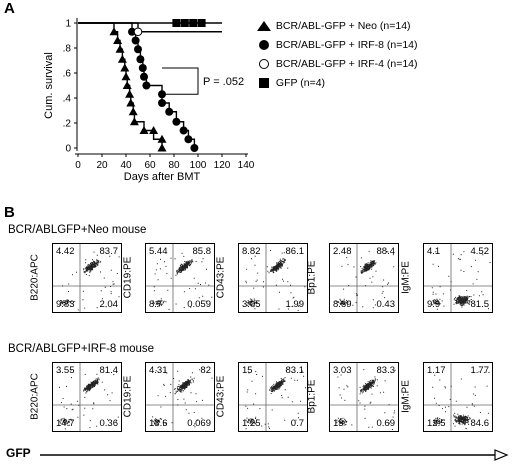  What do you see at coordinates (65, 251) in the screenshot?
I see `quadrant-value-ul: 4.42` at bounding box center [65, 251].